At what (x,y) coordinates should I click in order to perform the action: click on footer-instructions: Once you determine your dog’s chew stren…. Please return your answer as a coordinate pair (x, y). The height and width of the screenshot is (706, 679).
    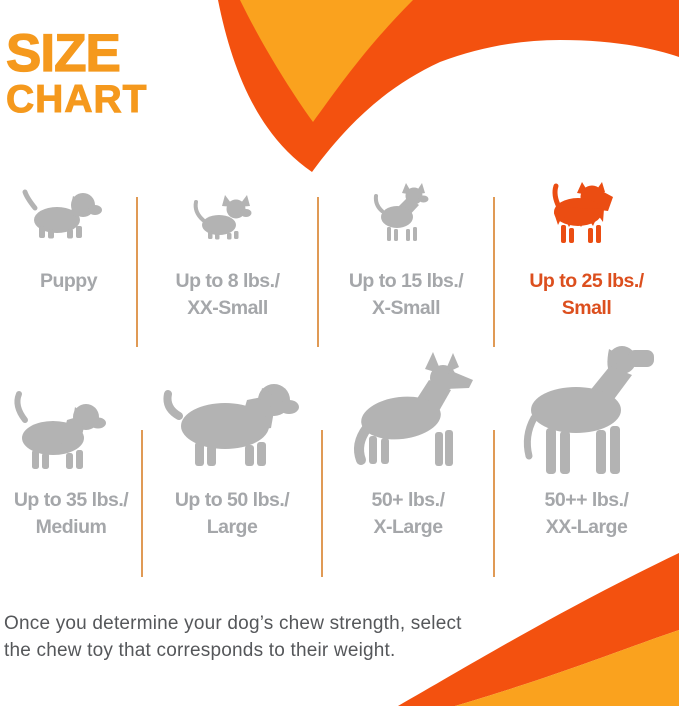
    Looking at the image, I should click on (233, 637).